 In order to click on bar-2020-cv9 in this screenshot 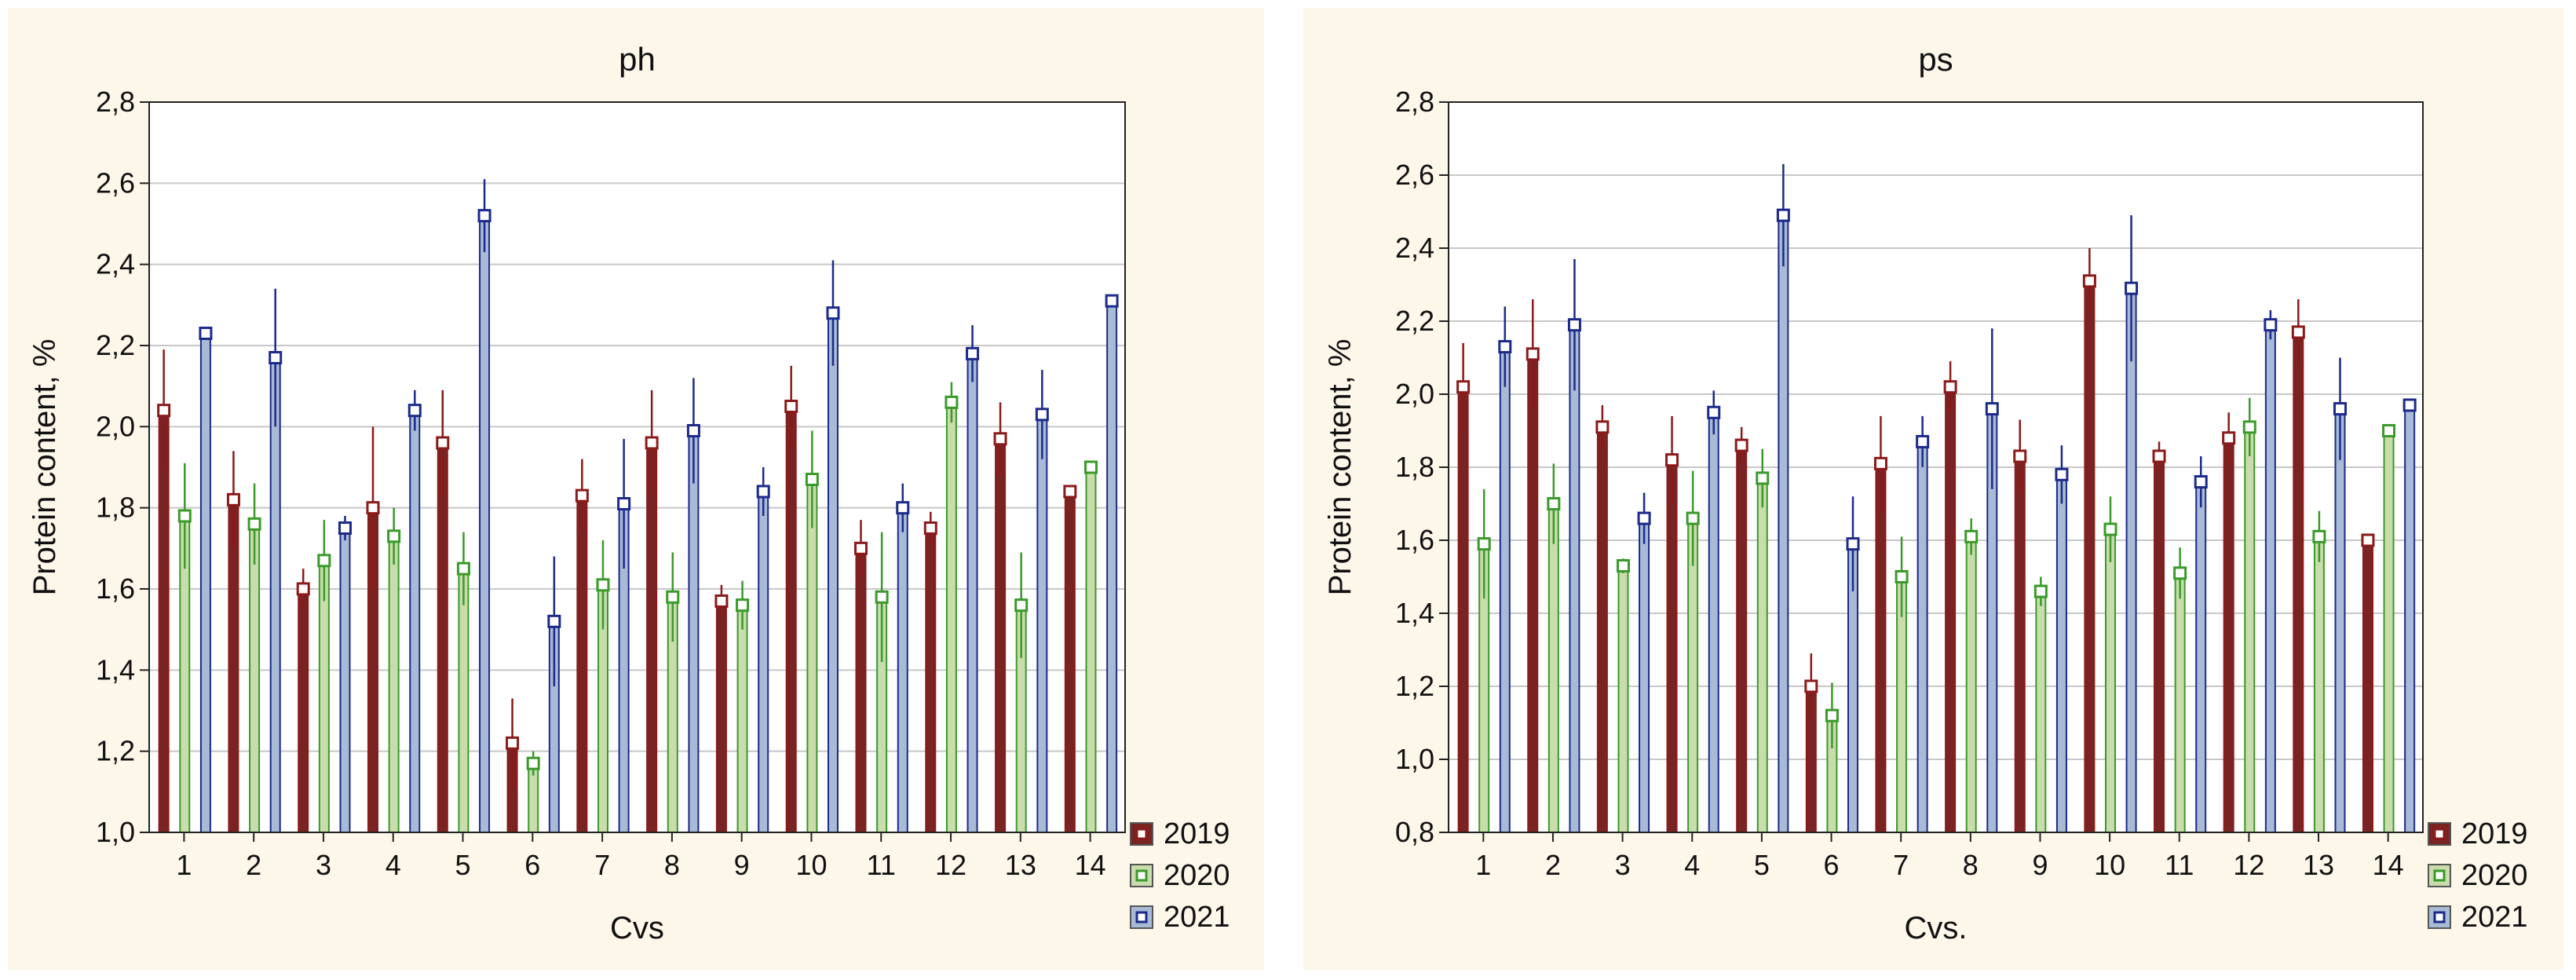, I will do `click(2041, 712)`.